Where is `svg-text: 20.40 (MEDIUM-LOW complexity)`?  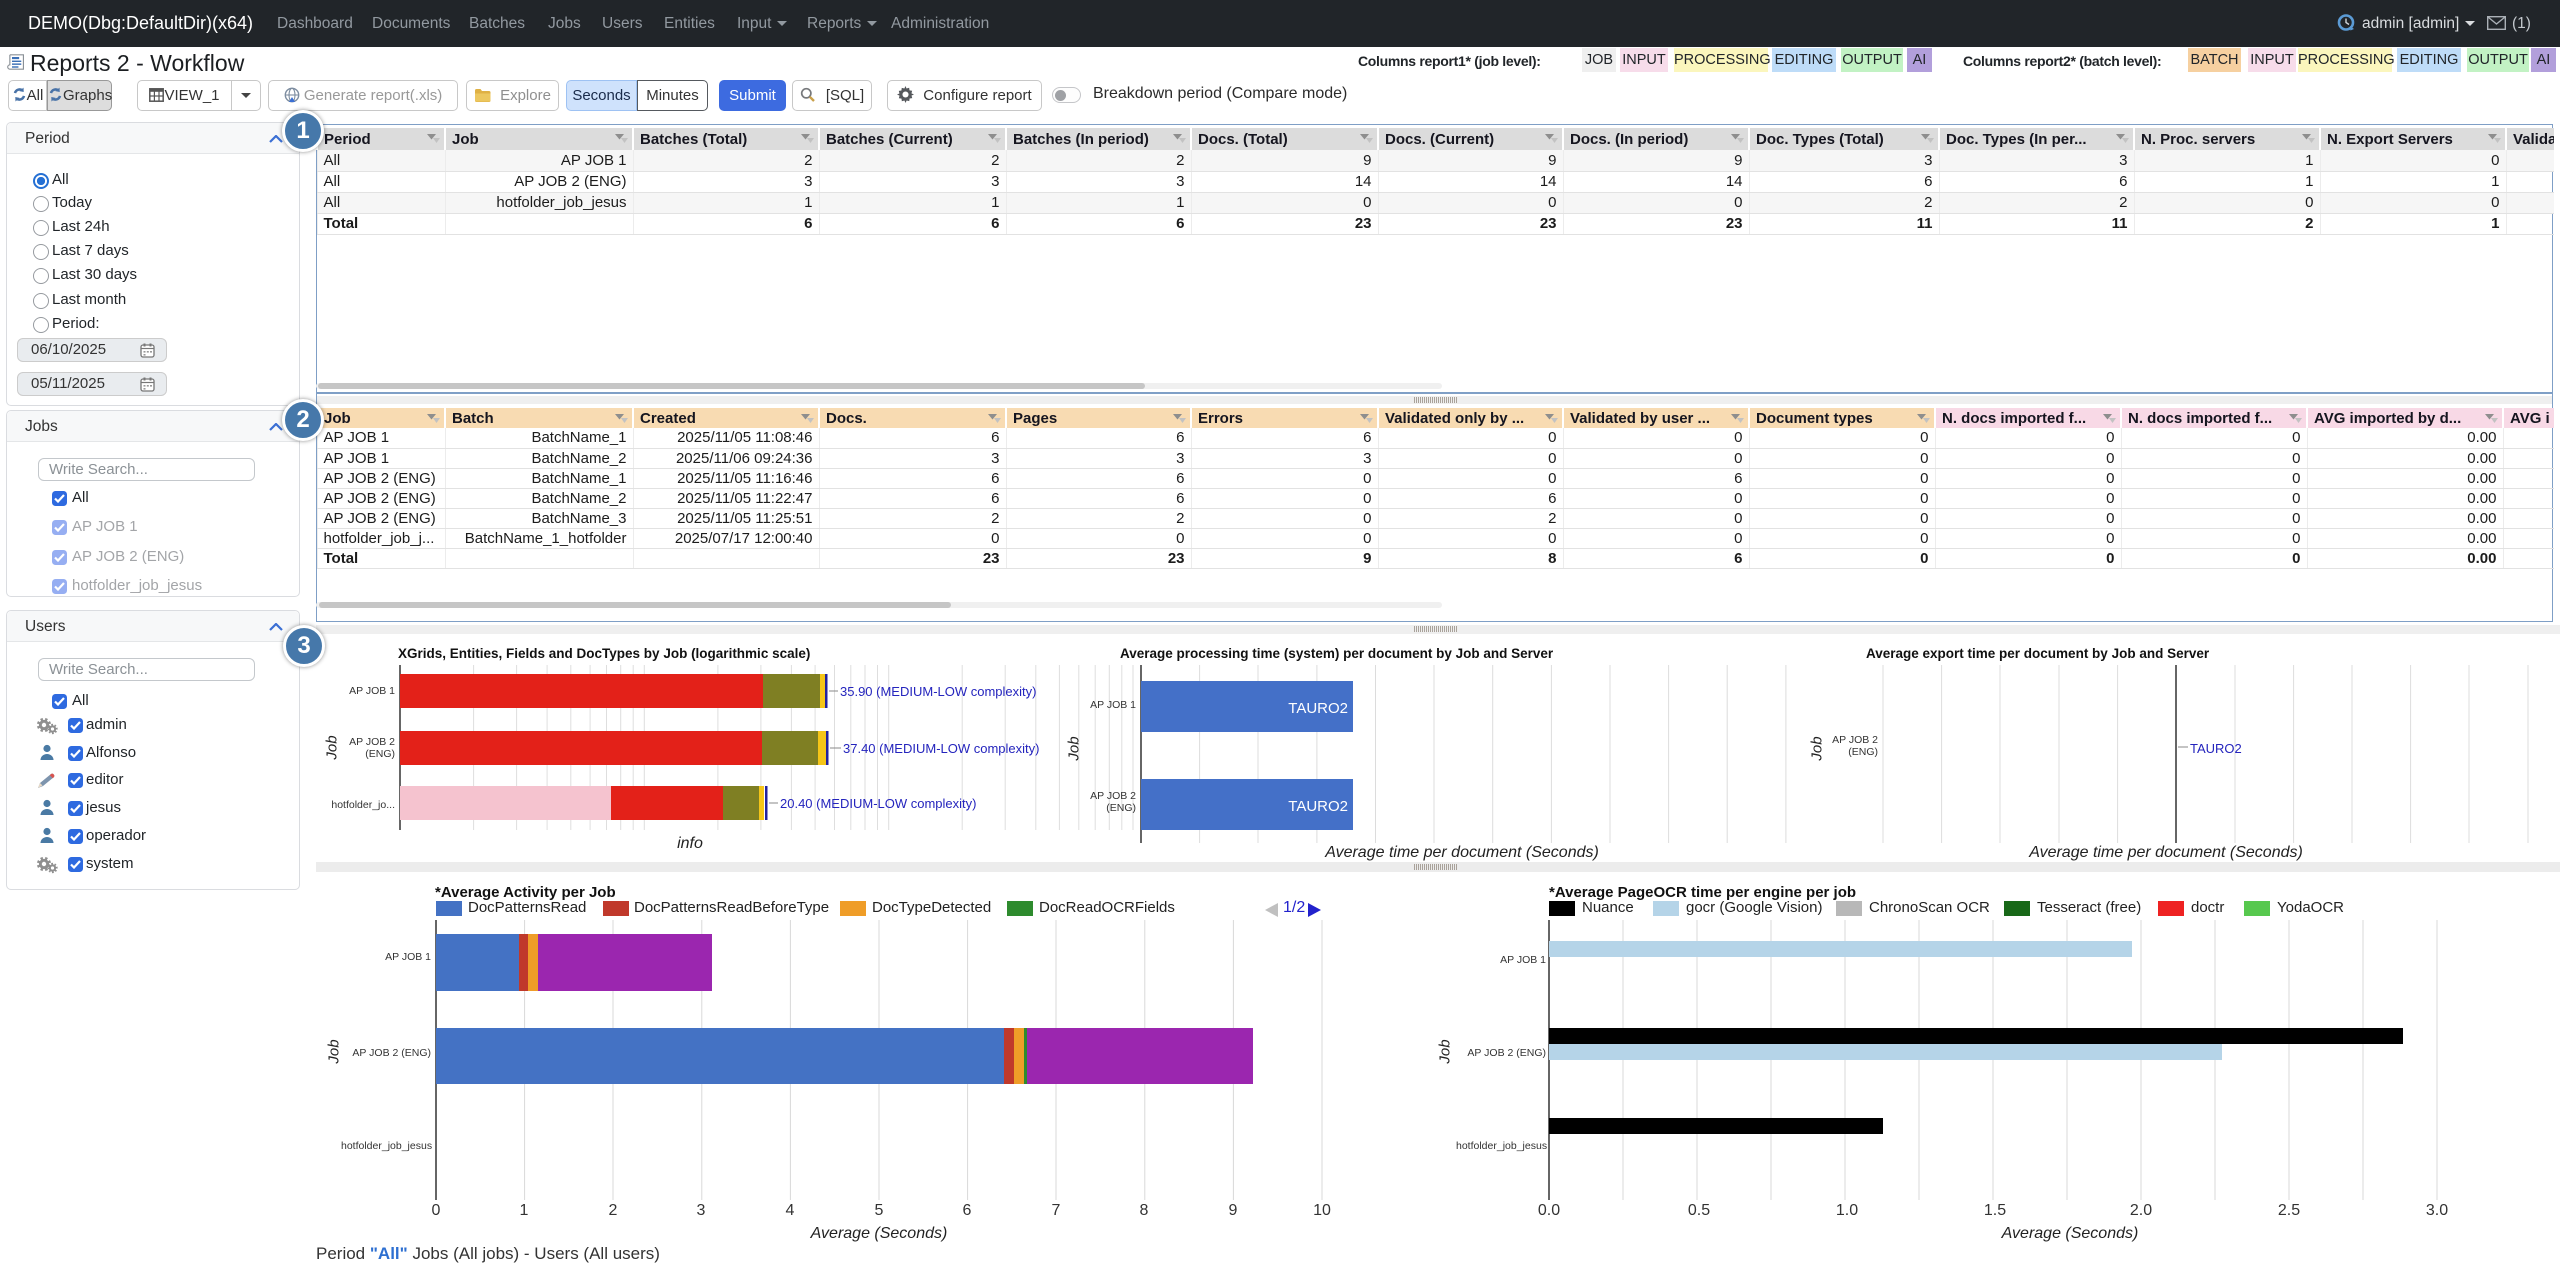 svg-text: 20.40 (MEDIUM-LOW complexity) is located at coordinates (878, 803).